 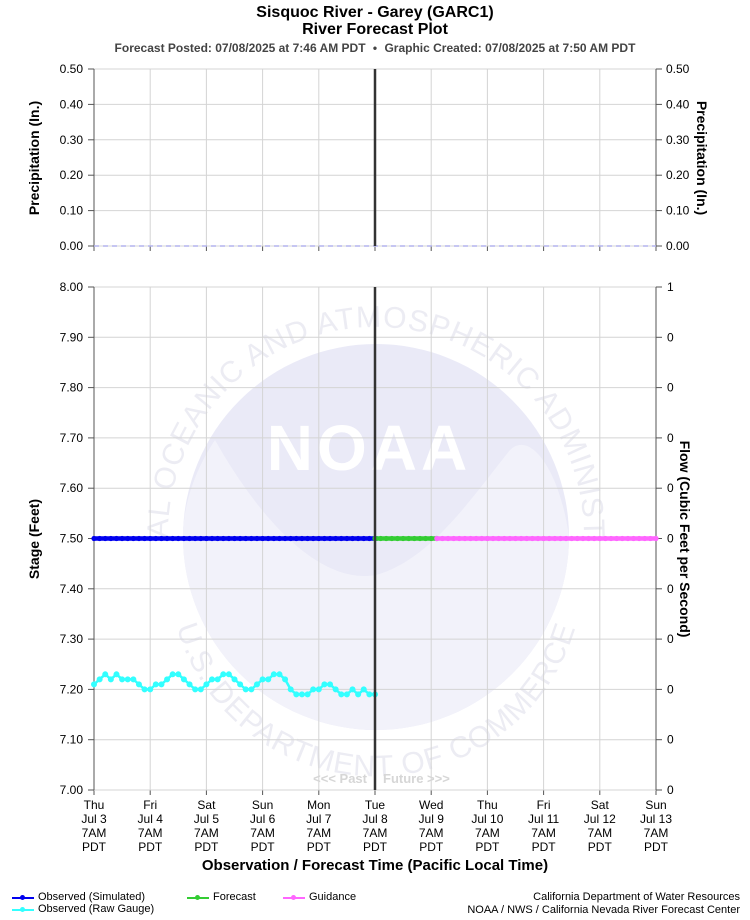 I want to click on legend-observed-raw: Observed (Raw Gauge), so click(x=83, y=909).